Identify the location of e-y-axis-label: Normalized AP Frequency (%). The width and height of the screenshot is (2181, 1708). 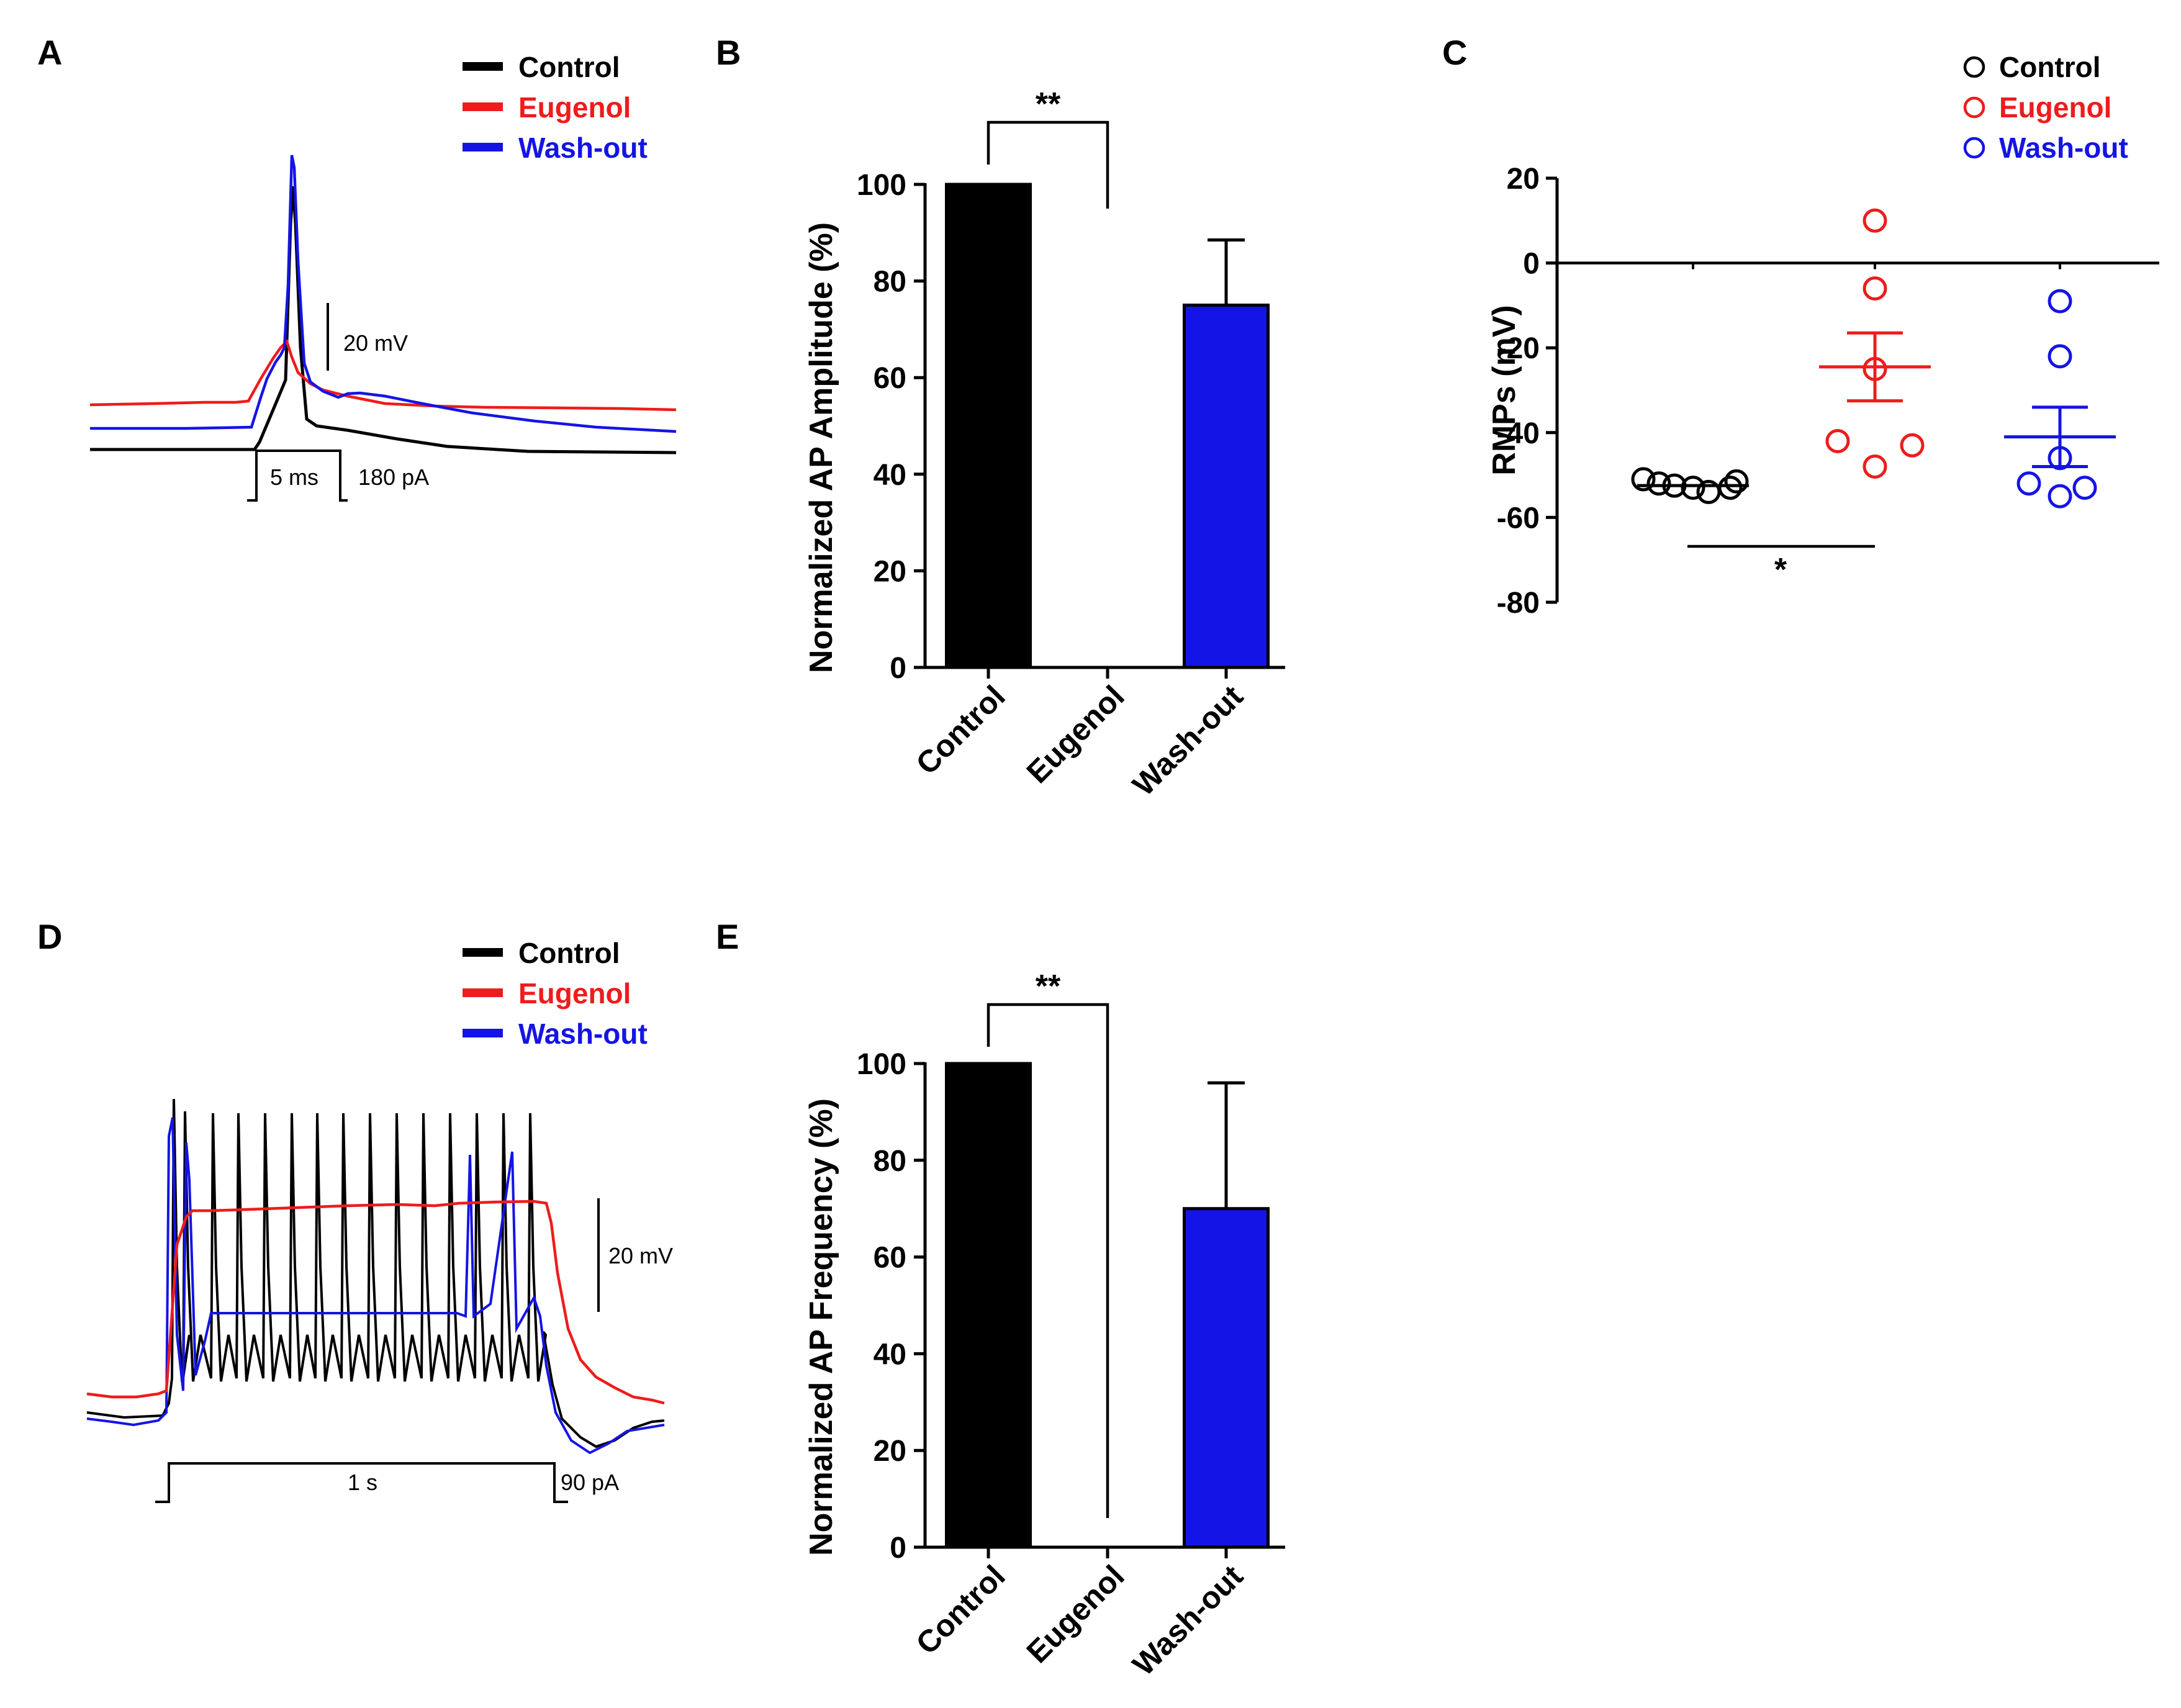
(821, 1327).